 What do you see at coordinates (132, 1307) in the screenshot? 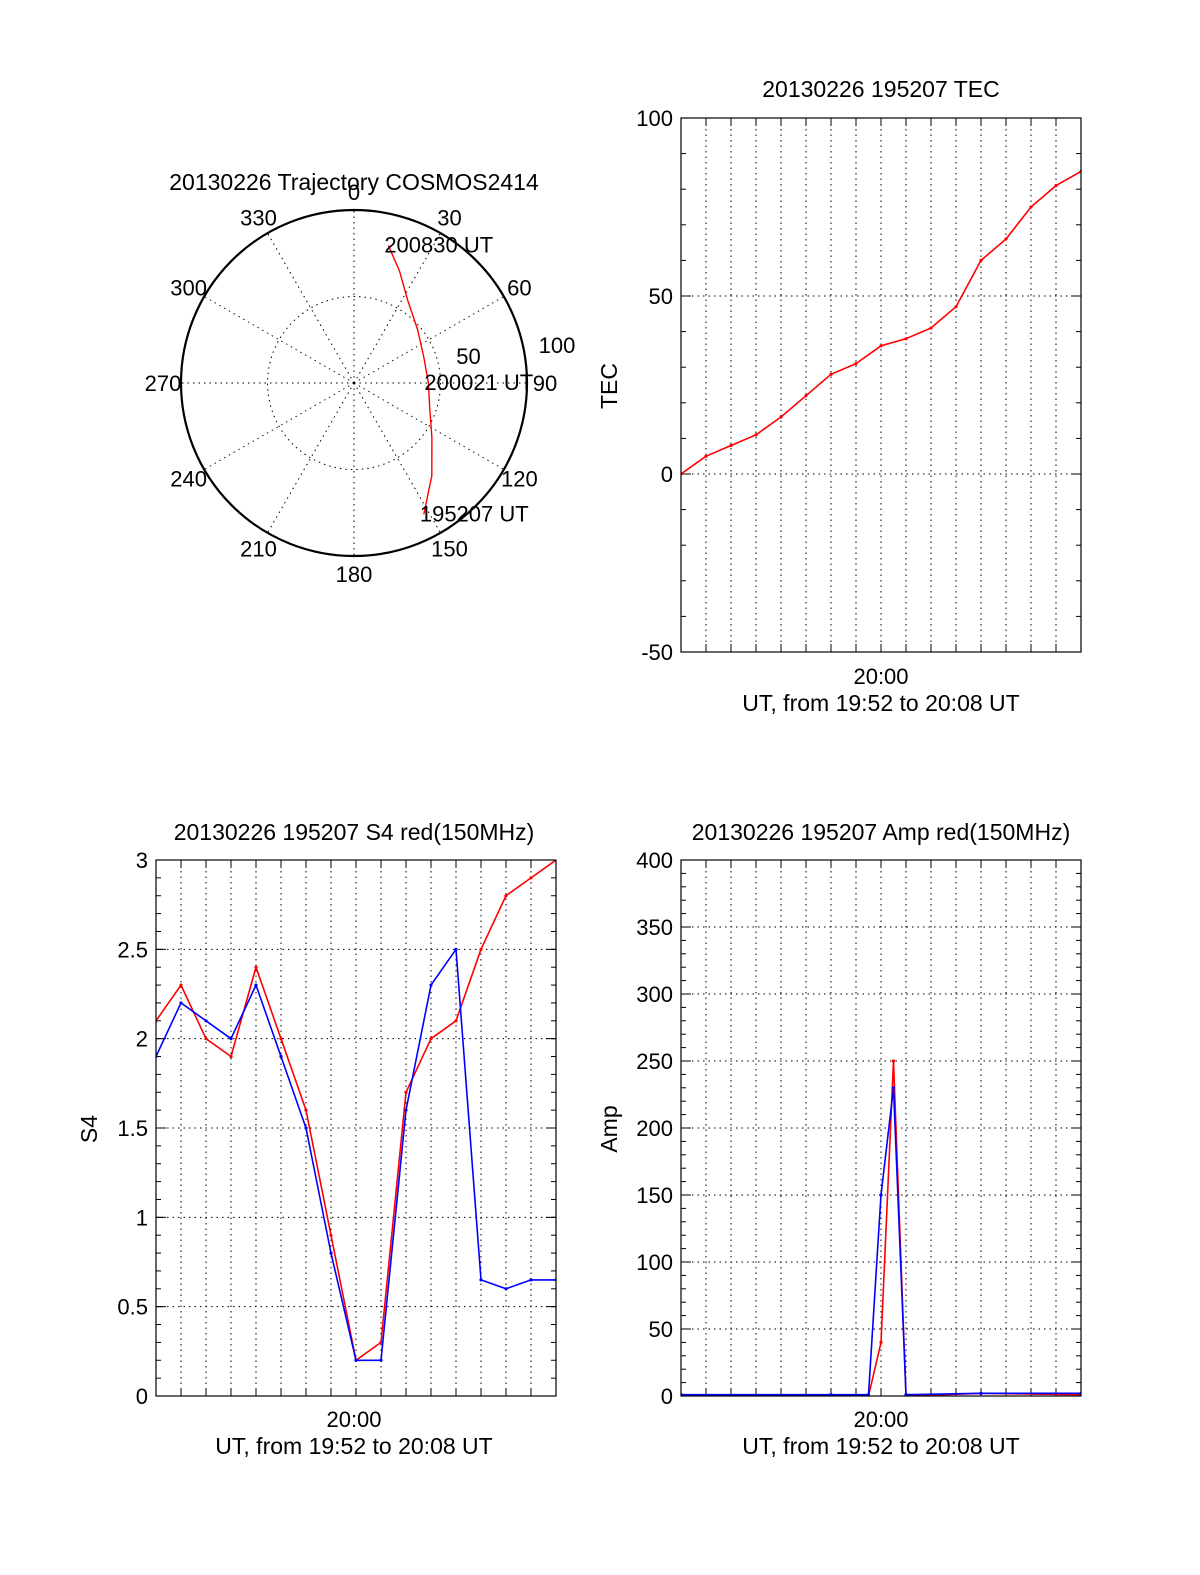
I see `y-tick-label: 0.5` at bounding box center [132, 1307].